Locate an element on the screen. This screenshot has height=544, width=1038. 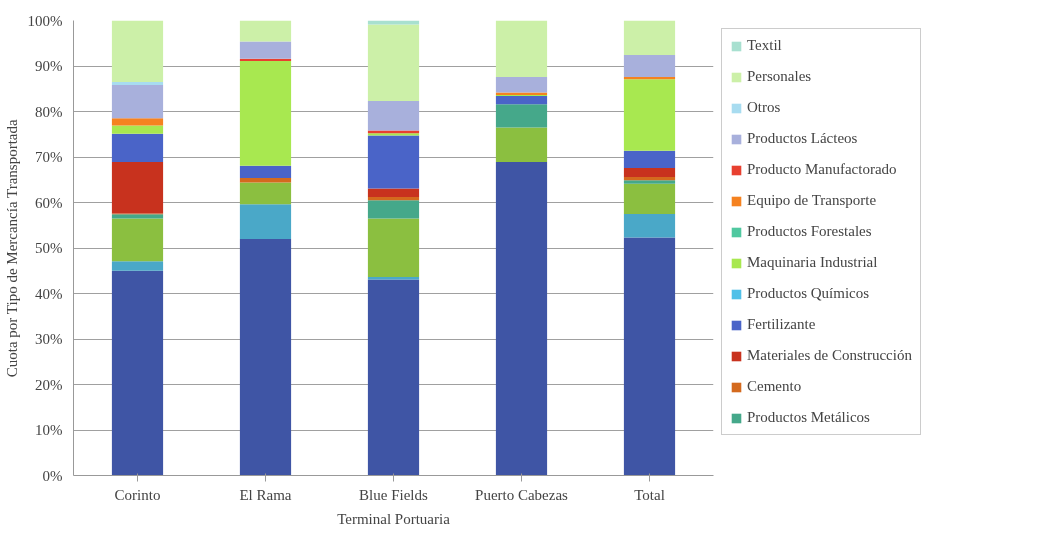
y-tick-label: 0% is located at coordinates (52, 475).